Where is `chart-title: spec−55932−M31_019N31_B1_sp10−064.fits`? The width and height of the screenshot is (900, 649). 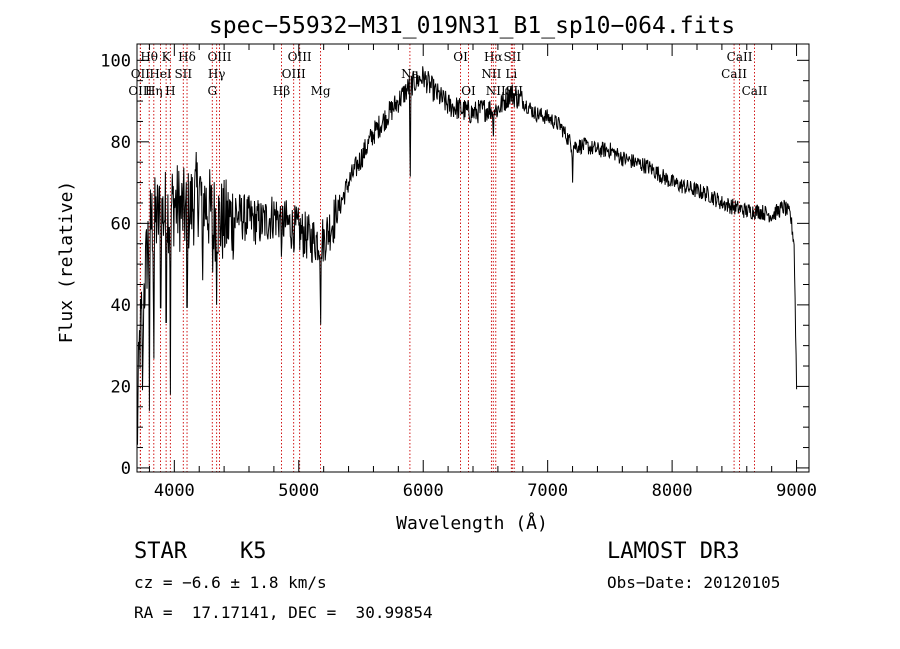
chart-title: spec−55932−M31_019N31_B1_sp10−064.fits is located at coordinates (472, 26).